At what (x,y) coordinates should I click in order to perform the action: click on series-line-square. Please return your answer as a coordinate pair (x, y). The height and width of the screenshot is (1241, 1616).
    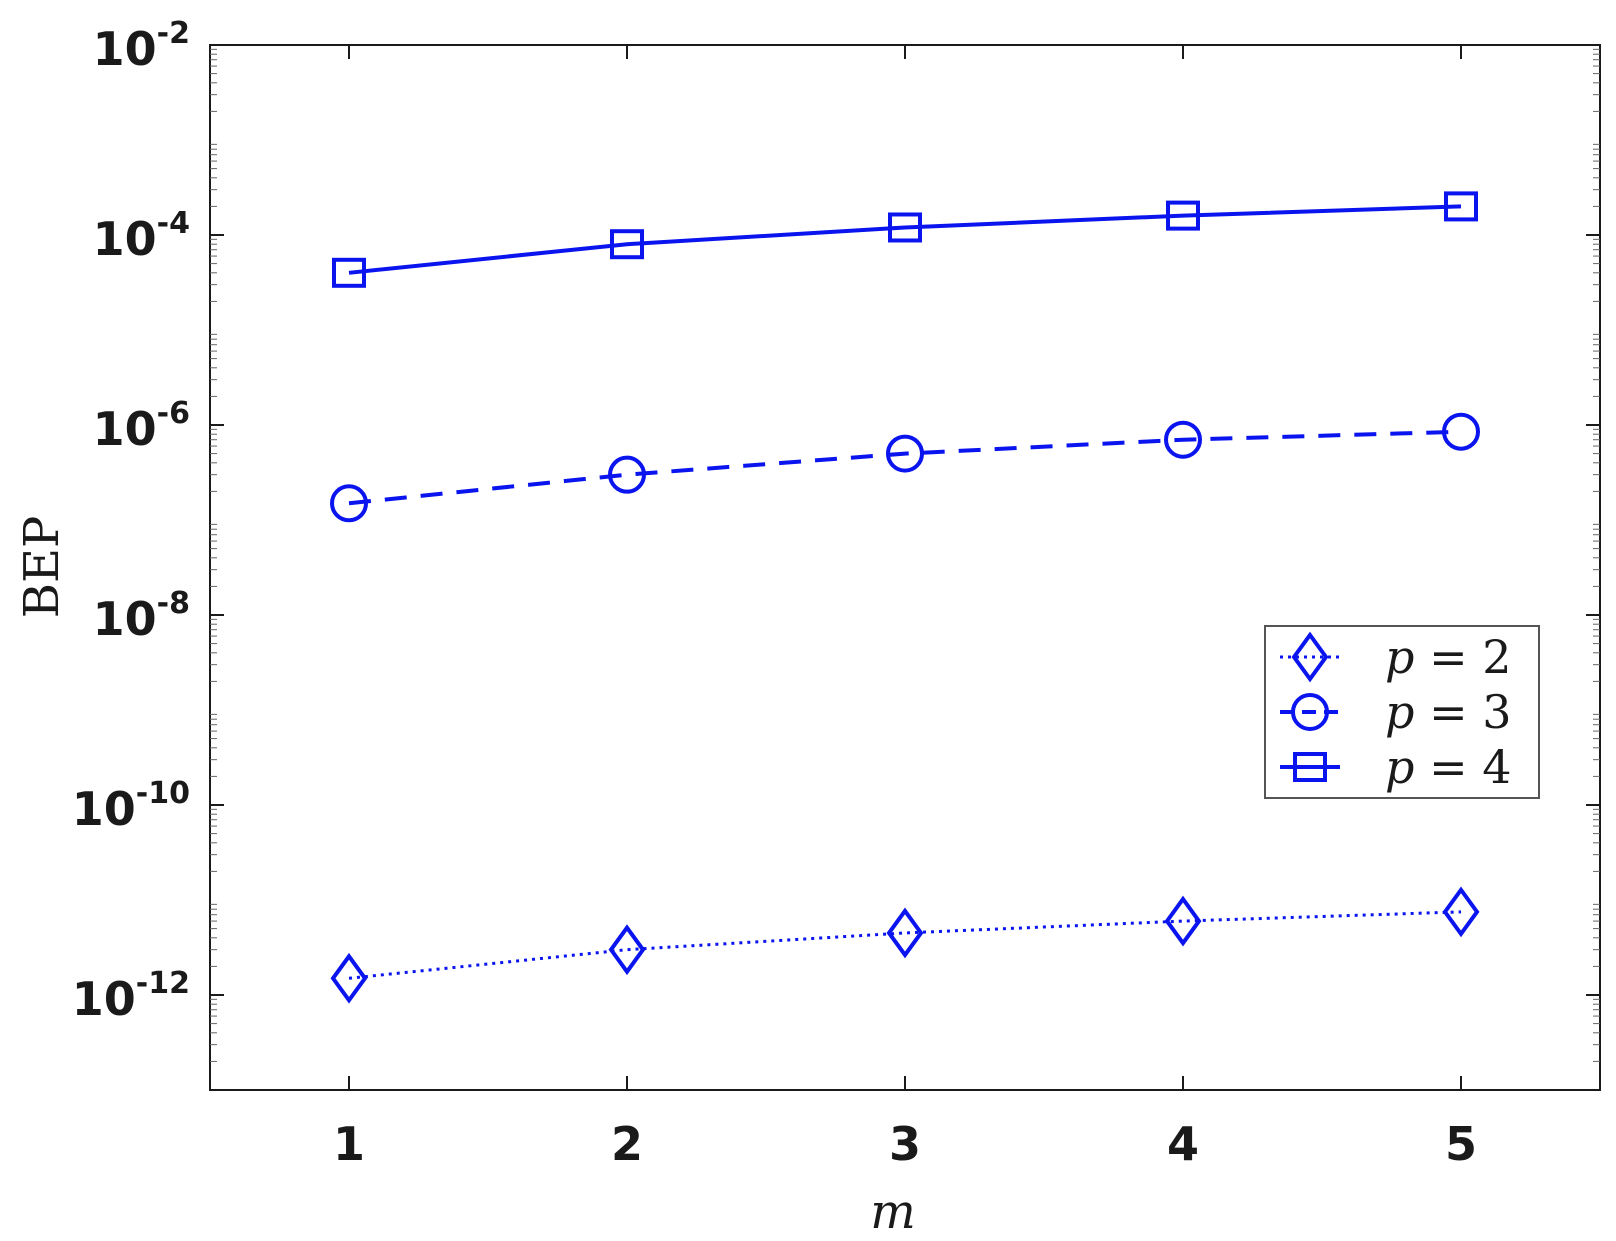
    Looking at the image, I should click on (905, 239).